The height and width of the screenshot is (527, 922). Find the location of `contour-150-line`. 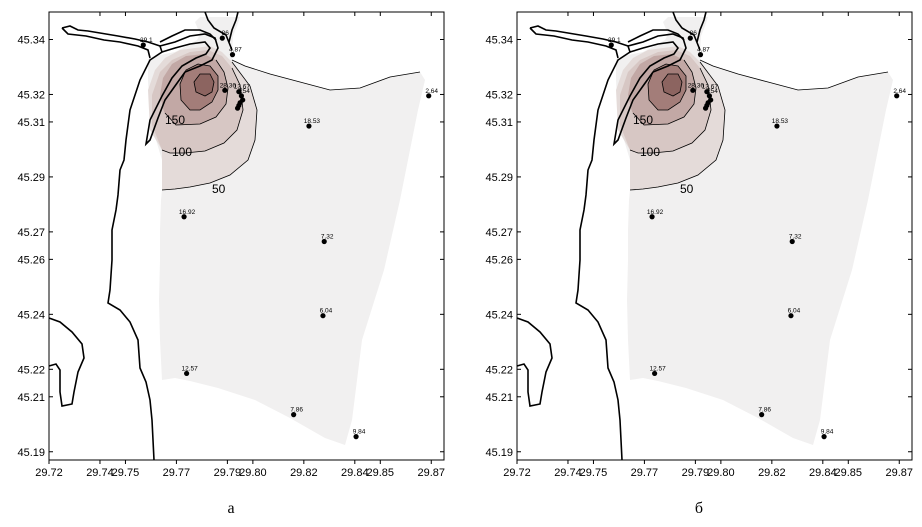

contour-150-line is located at coordinates (664, 92).